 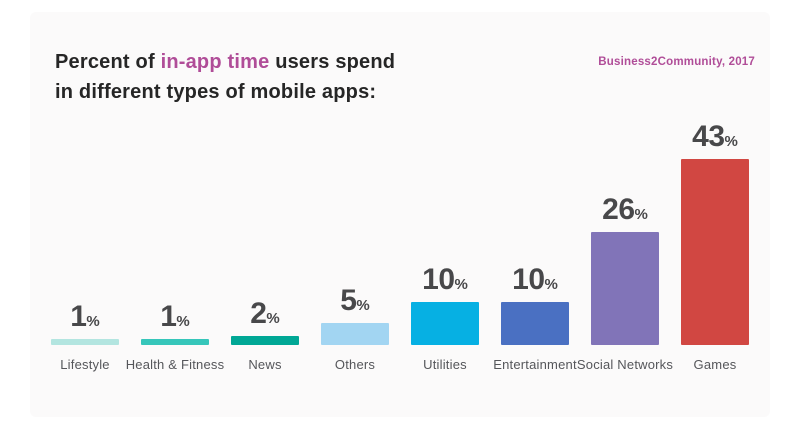 I want to click on bar-column: 43% Games, so click(x=715, y=247).